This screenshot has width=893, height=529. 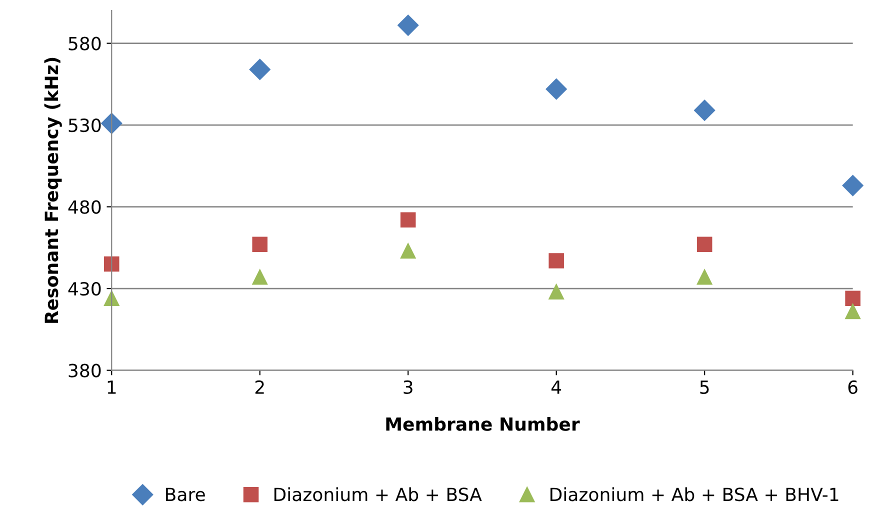 I want to click on legend-label: Diazonium + Ab + BSA, so click(x=378, y=494).